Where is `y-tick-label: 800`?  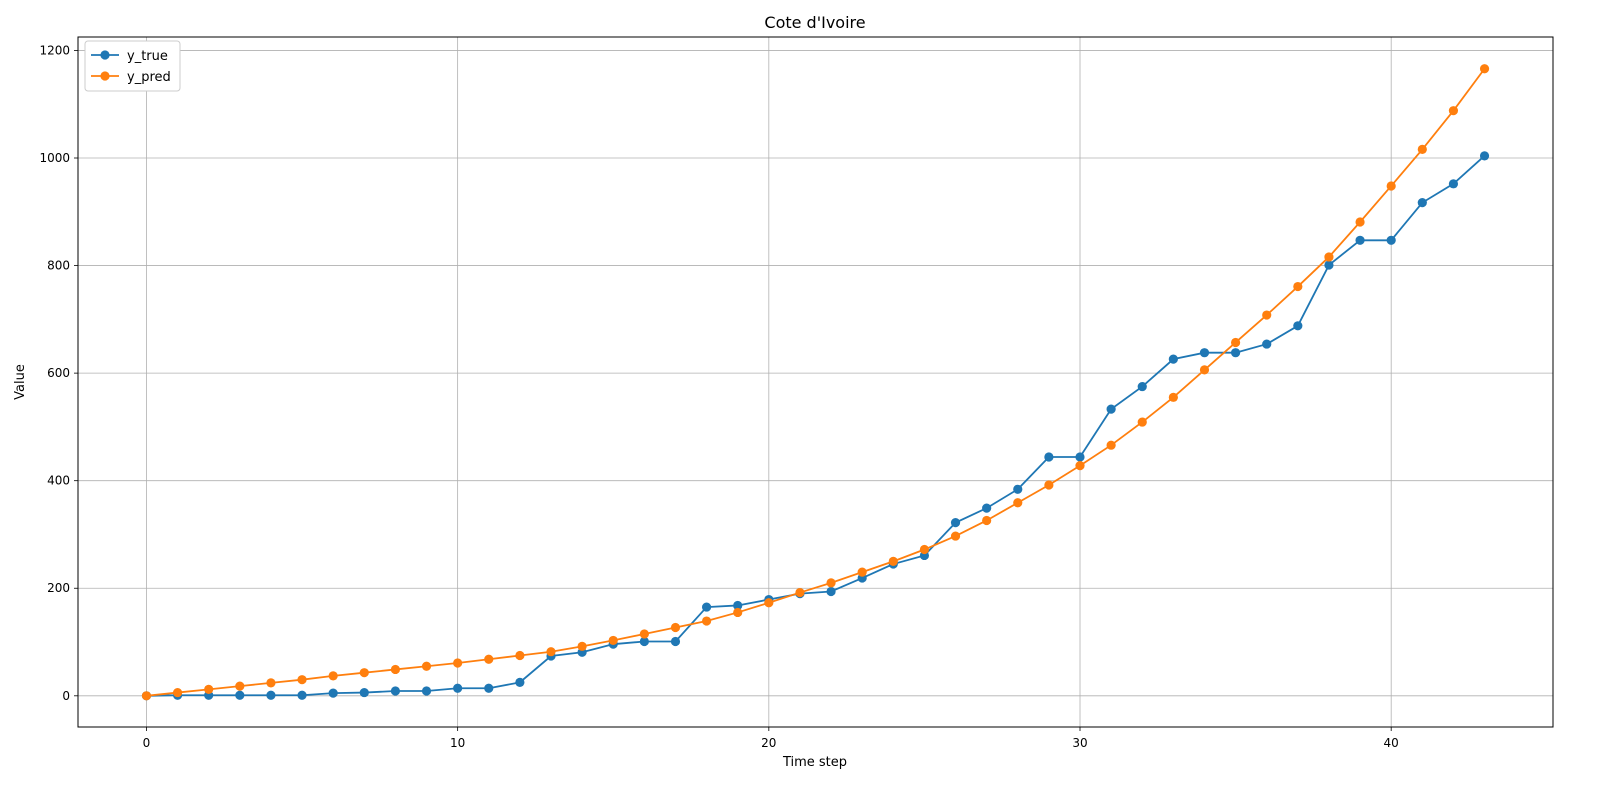 y-tick-label: 800 is located at coordinates (58, 266).